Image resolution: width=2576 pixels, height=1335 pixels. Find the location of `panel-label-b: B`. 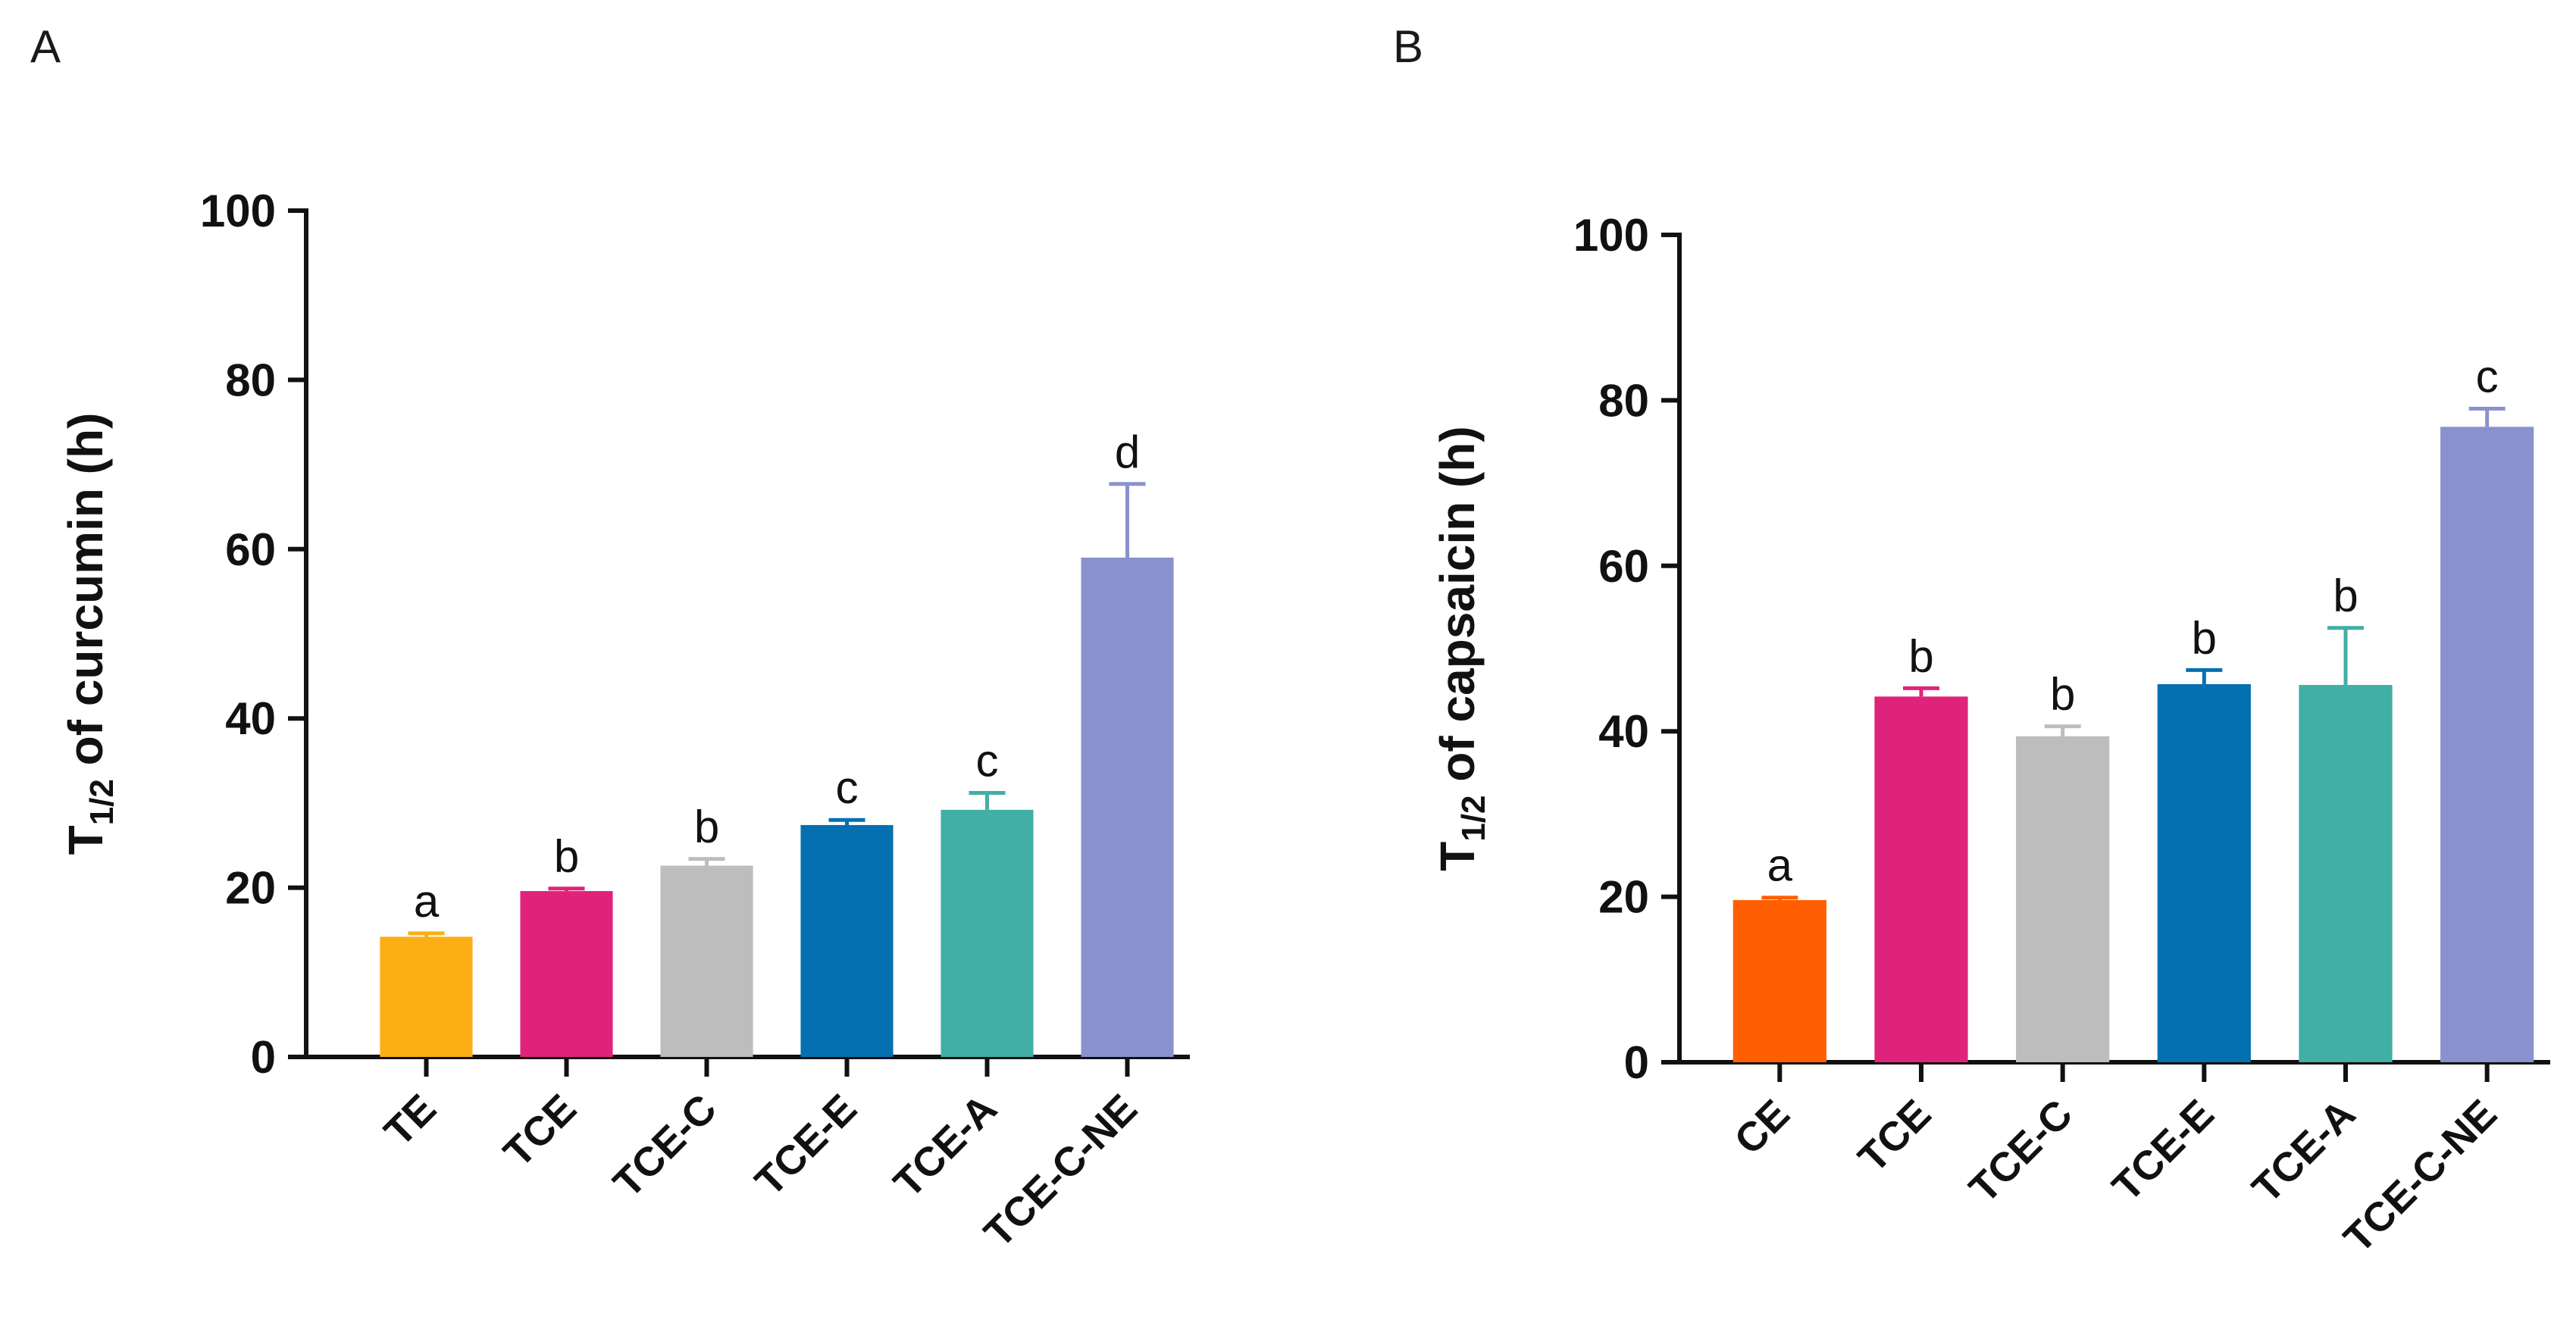

panel-label-b: B is located at coordinates (1408, 46).